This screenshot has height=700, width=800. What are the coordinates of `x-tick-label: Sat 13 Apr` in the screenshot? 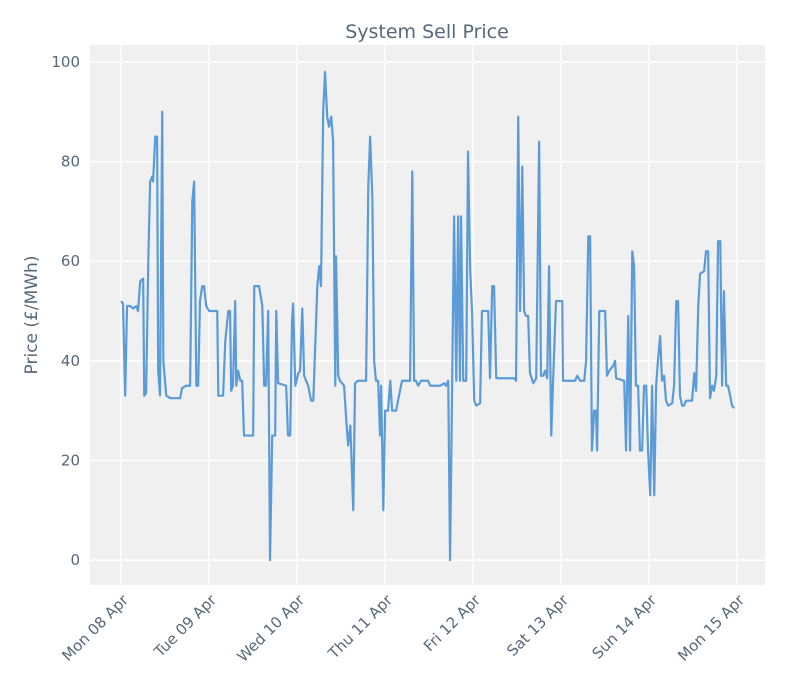 It's located at (537, 625).